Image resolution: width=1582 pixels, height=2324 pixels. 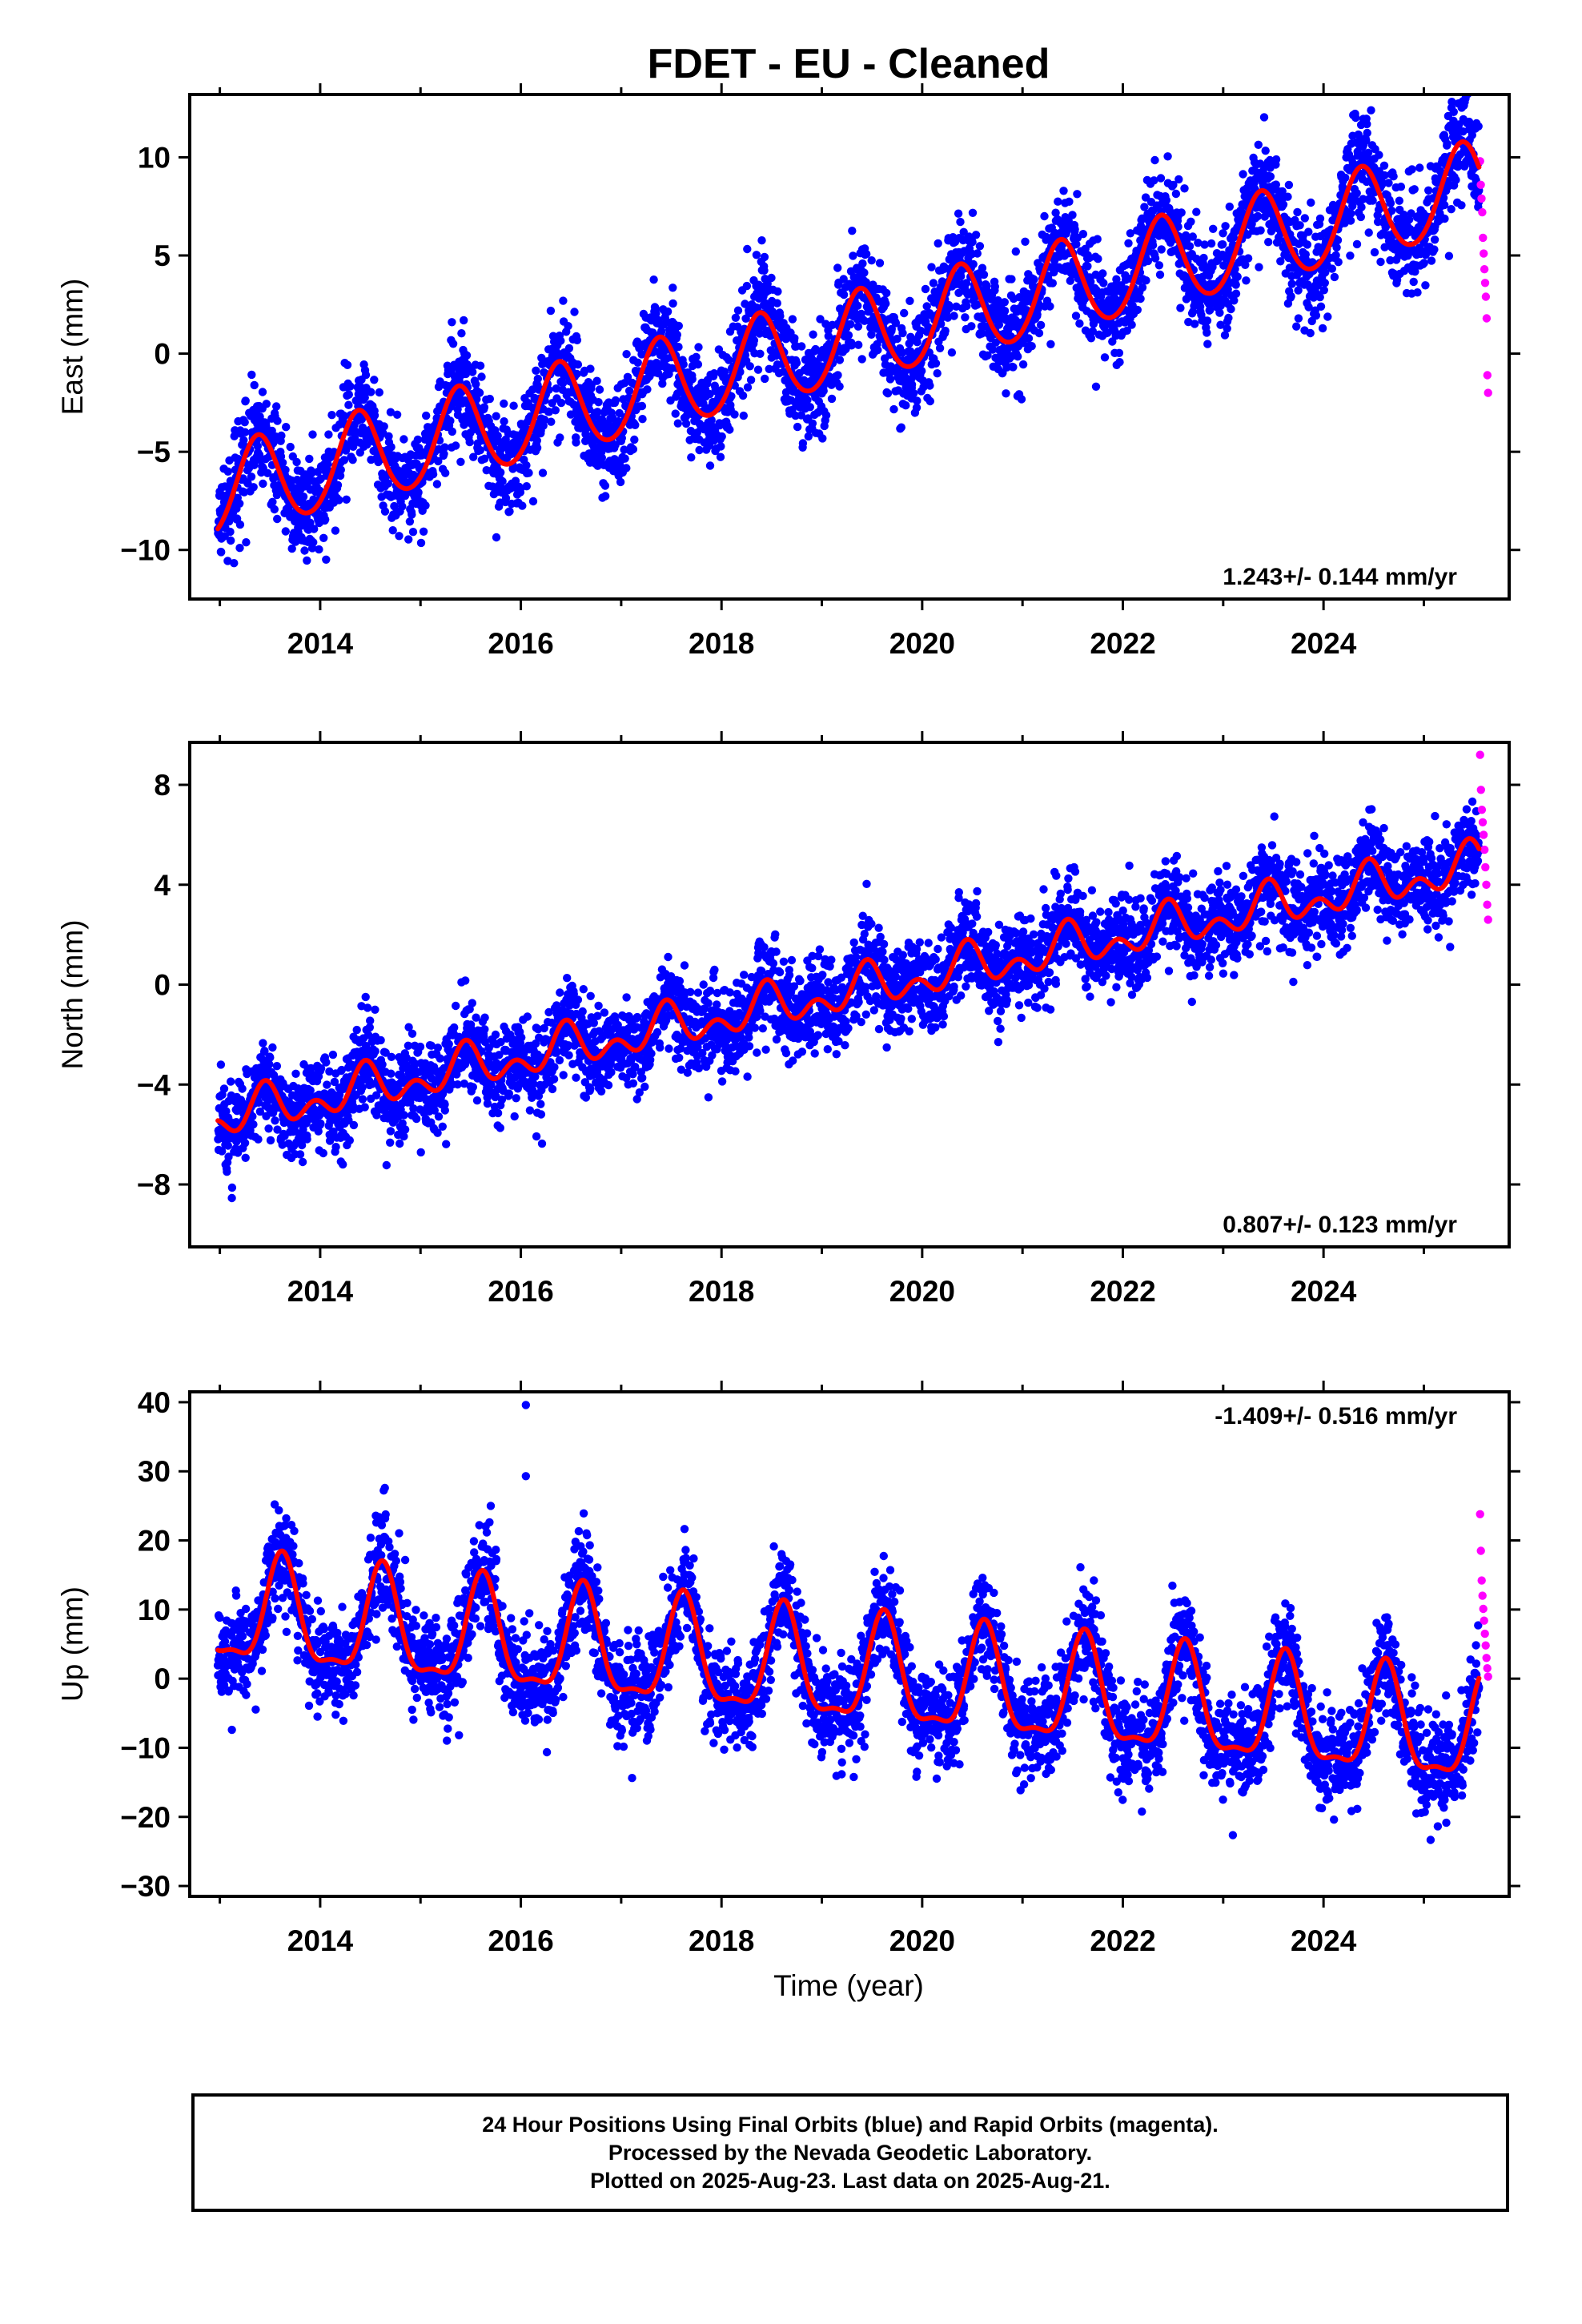 What do you see at coordinates (722, 644) in the screenshot?
I see `x-tick-label: 2018` at bounding box center [722, 644].